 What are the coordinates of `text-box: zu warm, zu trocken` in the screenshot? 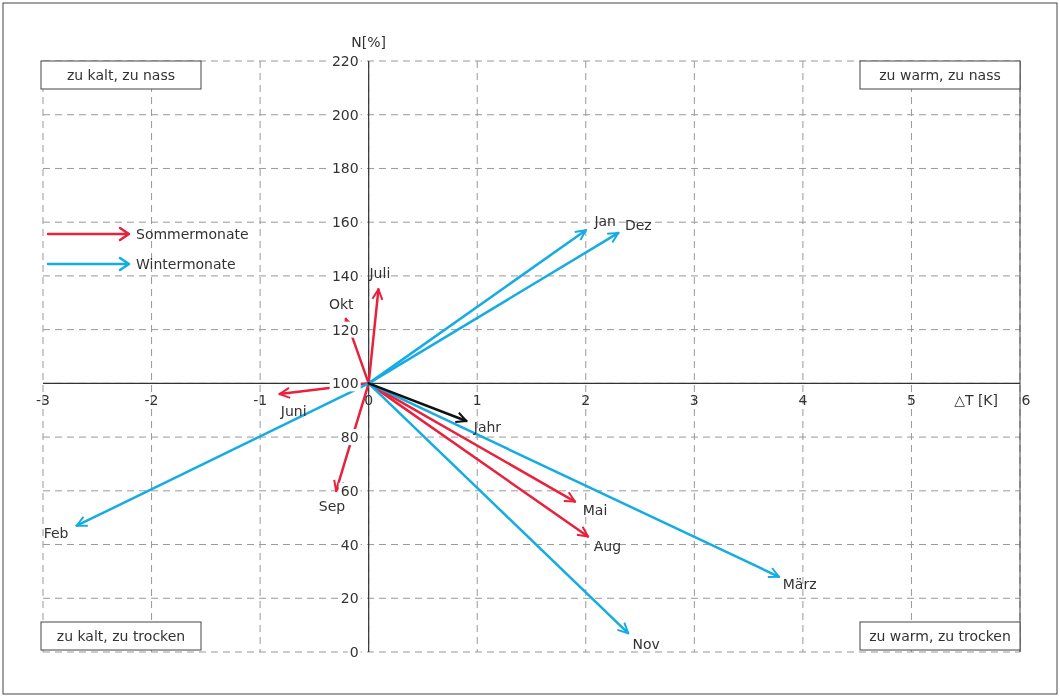 It's located at (940, 636).